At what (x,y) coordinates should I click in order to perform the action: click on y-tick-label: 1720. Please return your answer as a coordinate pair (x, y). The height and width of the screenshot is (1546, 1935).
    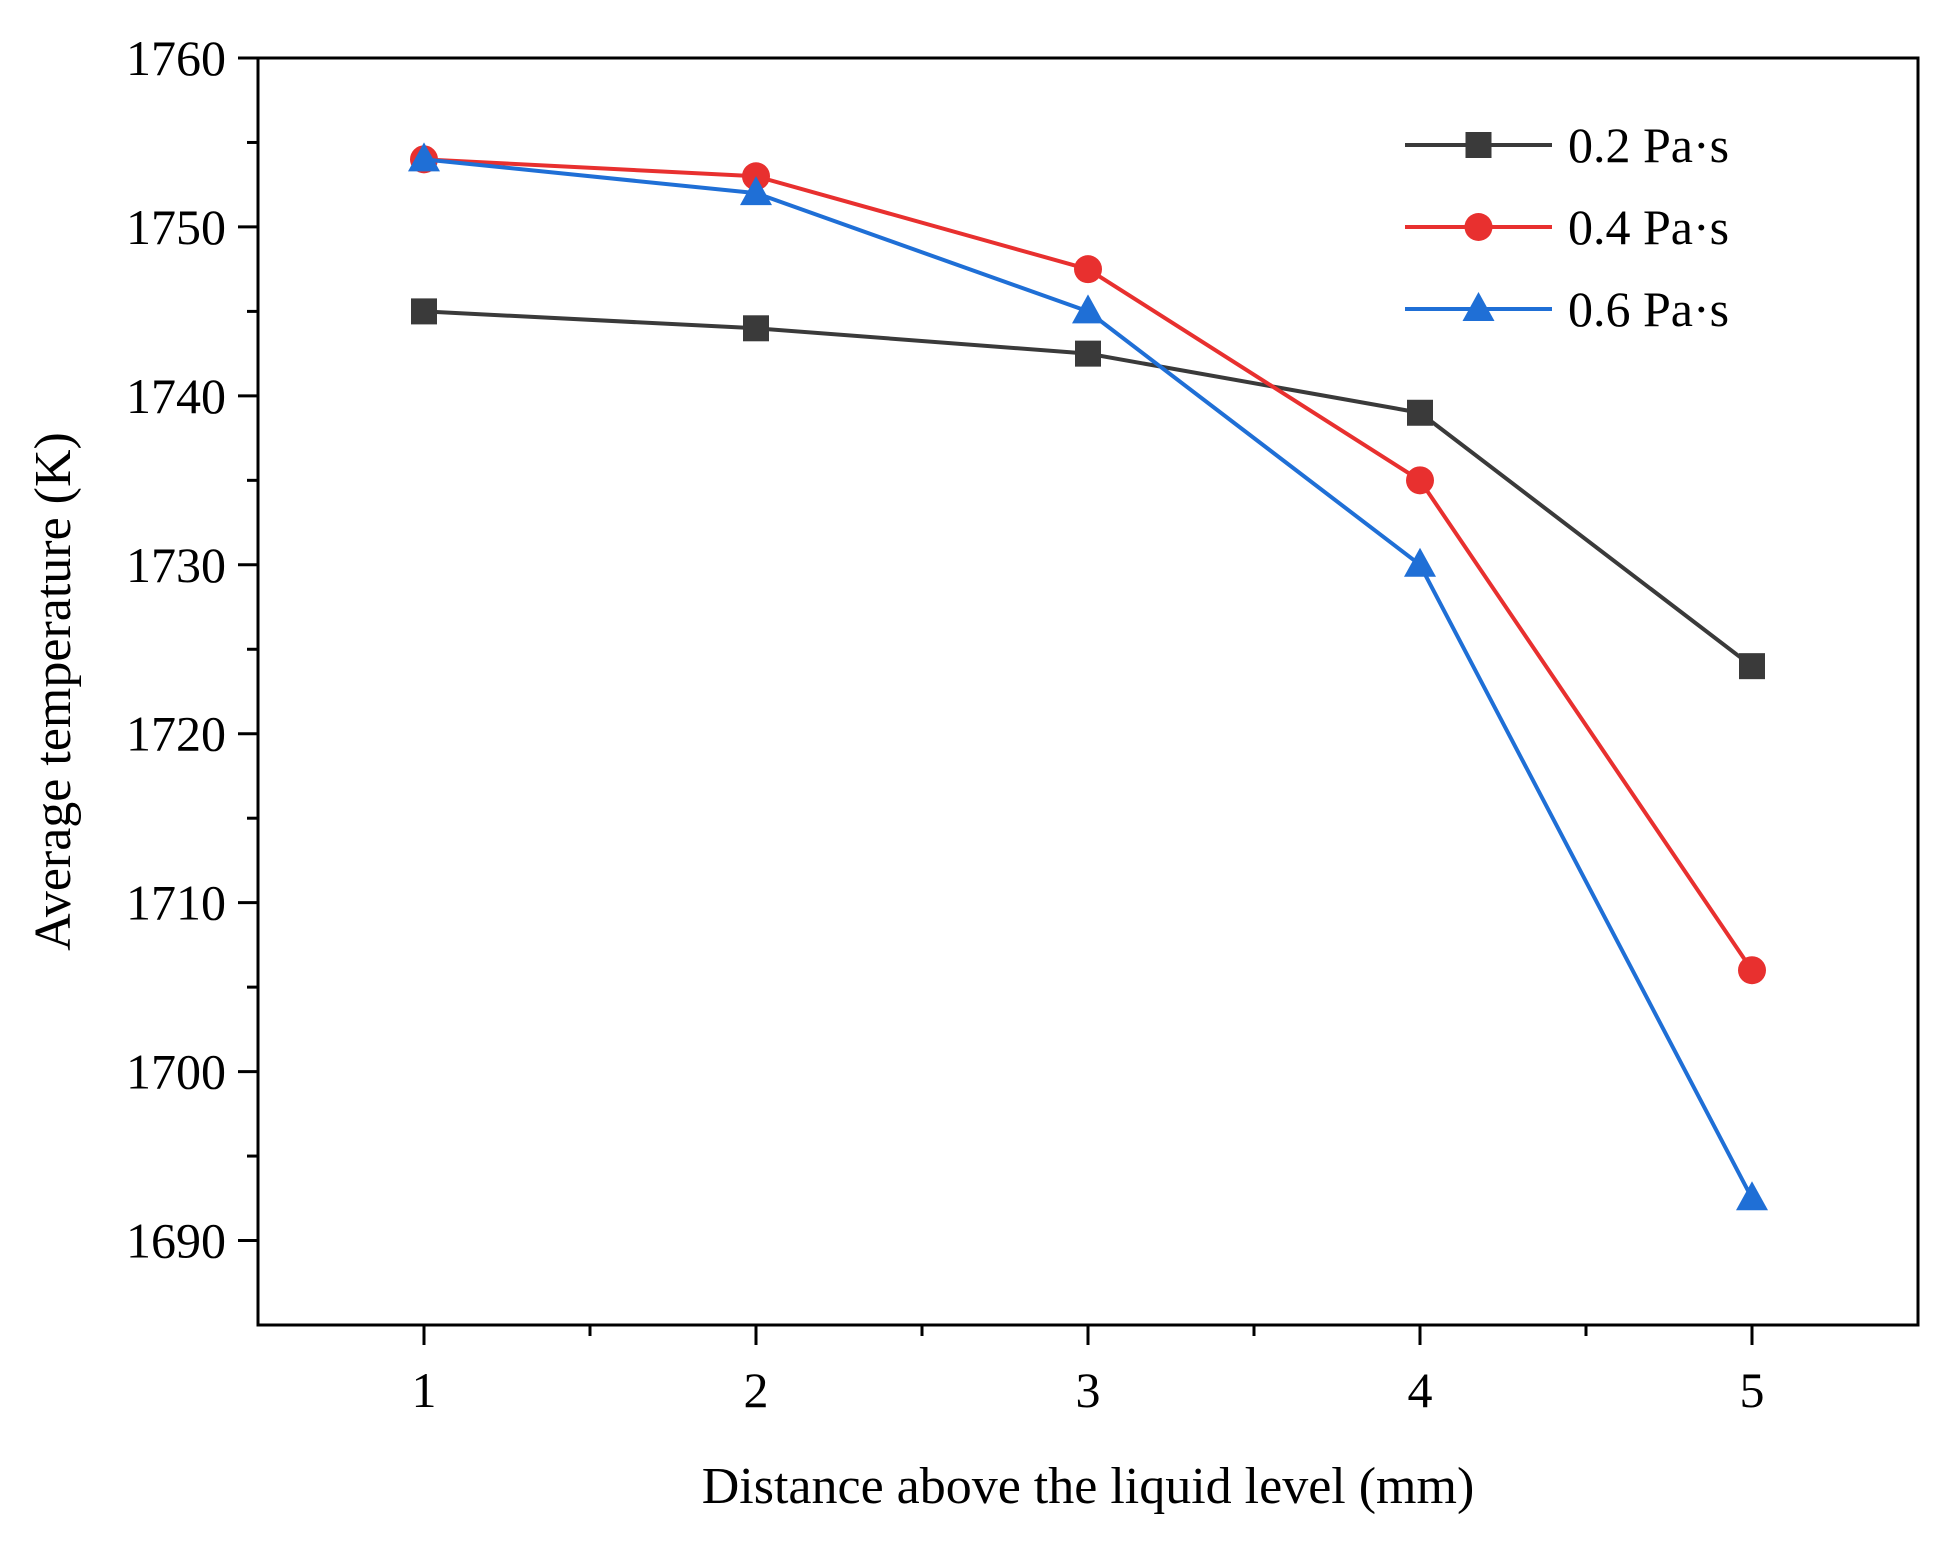
    Looking at the image, I should click on (176, 734).